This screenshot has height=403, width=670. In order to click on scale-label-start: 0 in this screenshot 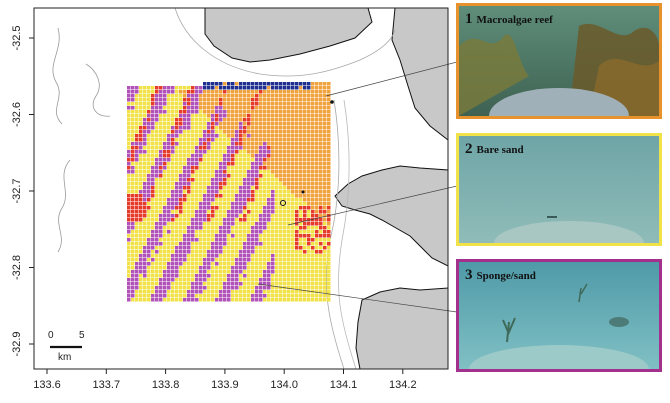, I will do `click(51, 335)`.